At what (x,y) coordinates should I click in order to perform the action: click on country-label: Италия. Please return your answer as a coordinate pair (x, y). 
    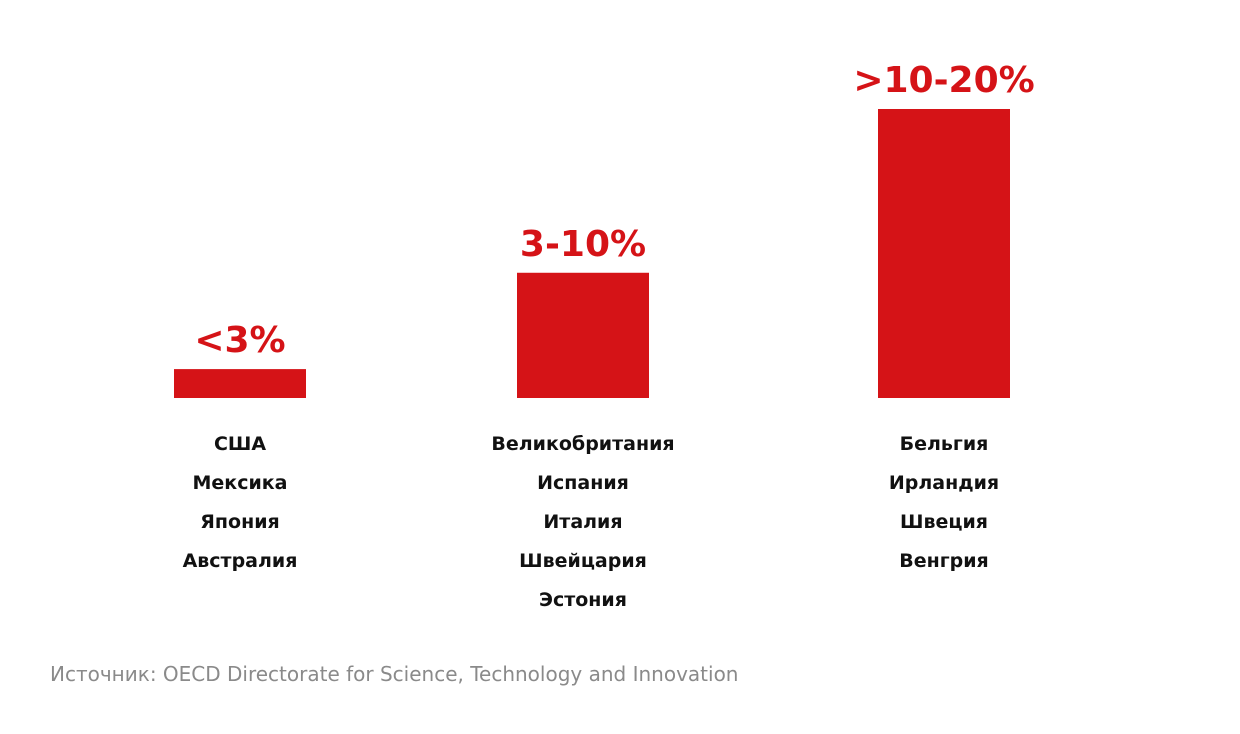
    Looking at the image, I should click on (582, 522).